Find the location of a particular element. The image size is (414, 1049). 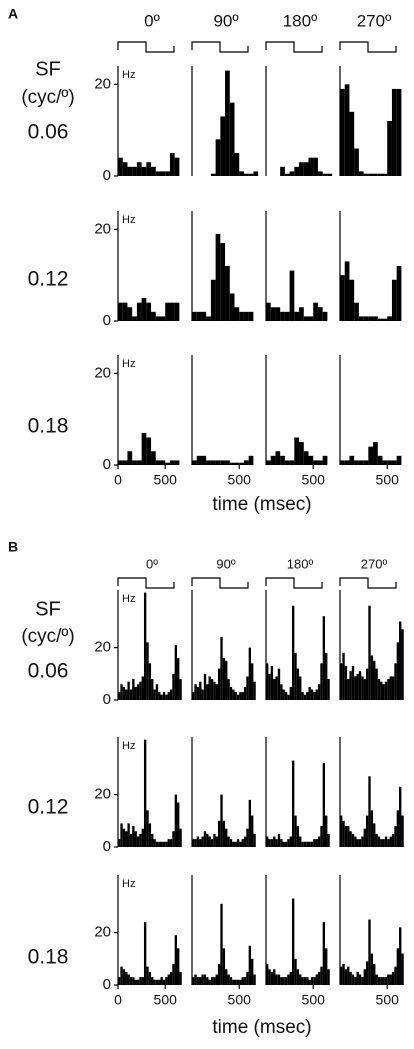

stimulus-trace is located at coordinates (220, 47).